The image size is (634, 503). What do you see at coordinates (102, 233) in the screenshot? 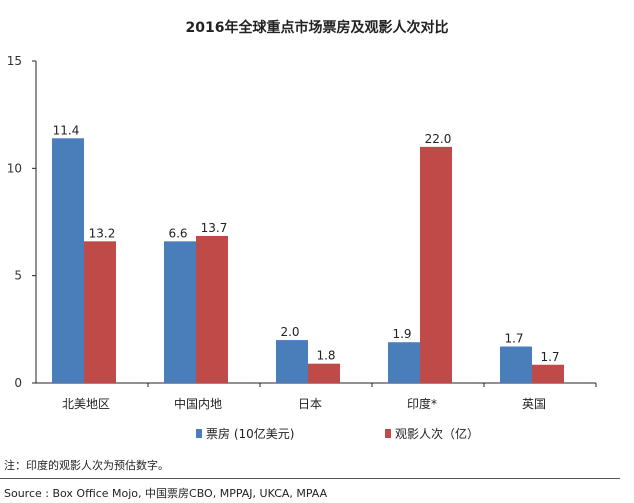
I see `data-label: 13.2` at bounding box center [102, 233].